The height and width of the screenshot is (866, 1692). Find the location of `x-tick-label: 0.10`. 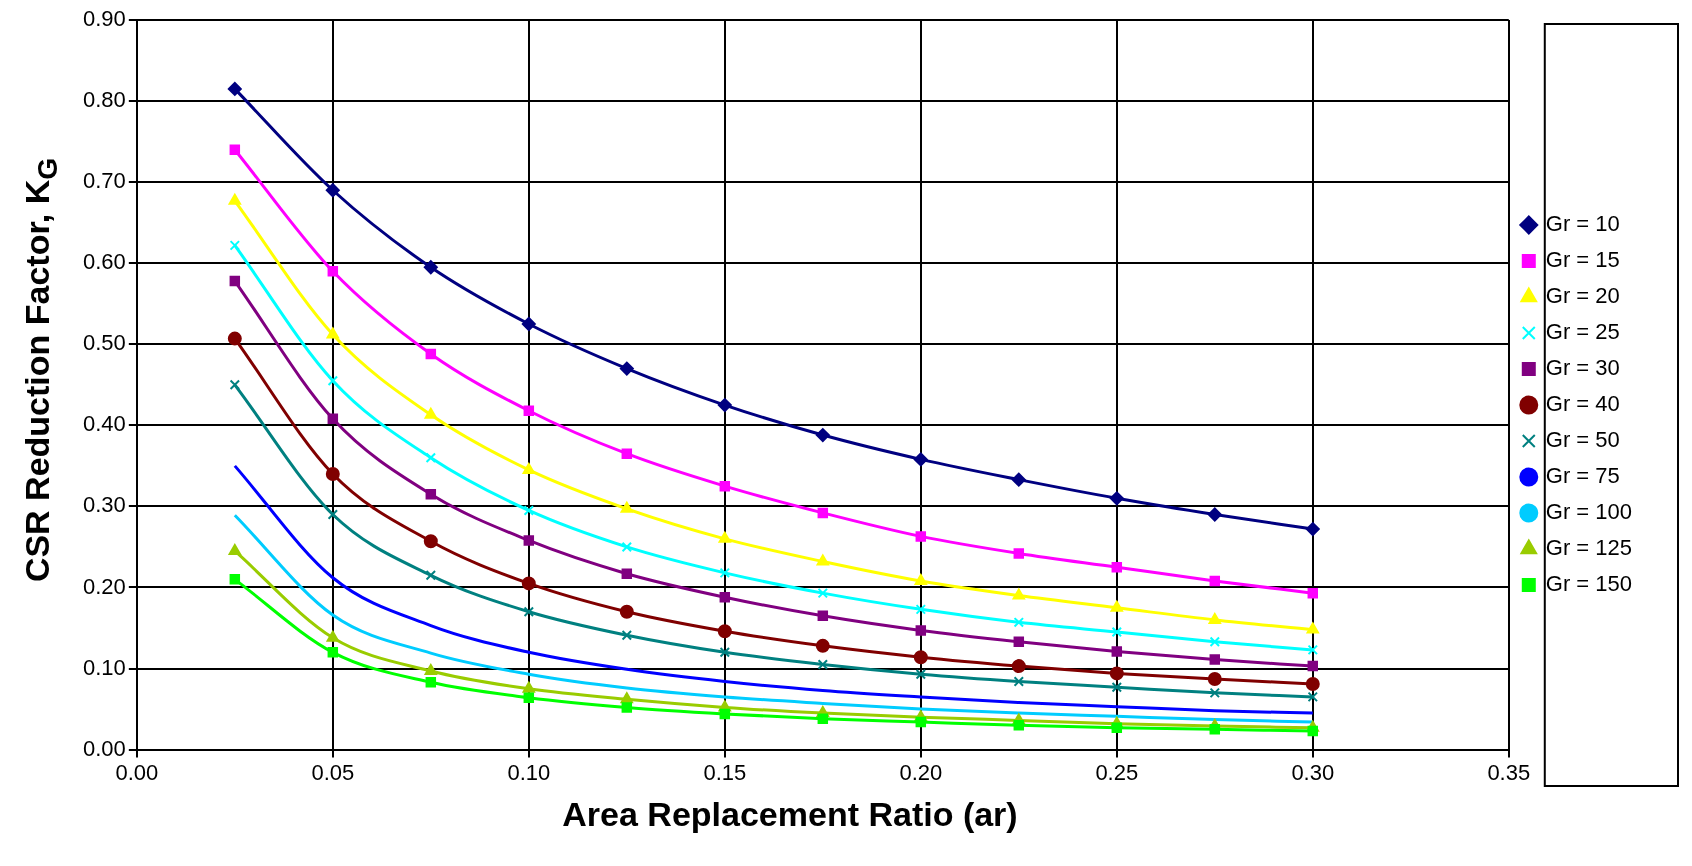

x-tick-label: 0.10 is located at coordinates (529, 772).